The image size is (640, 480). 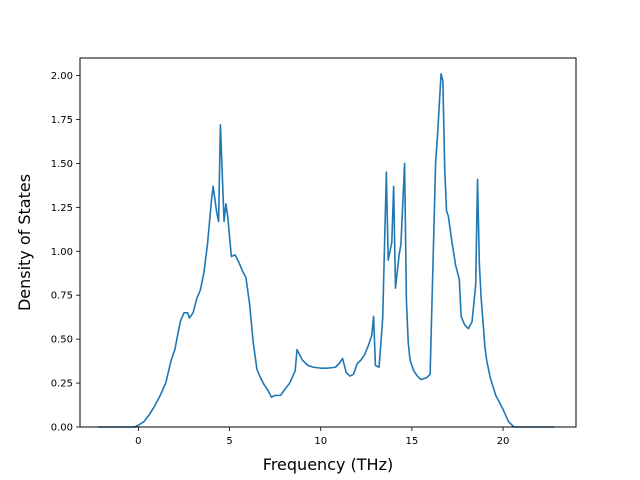 What do you see at coordinates (320, 441) in the screenshot?
I see `x-tick-label: 10` at bounding box center [320, 441].